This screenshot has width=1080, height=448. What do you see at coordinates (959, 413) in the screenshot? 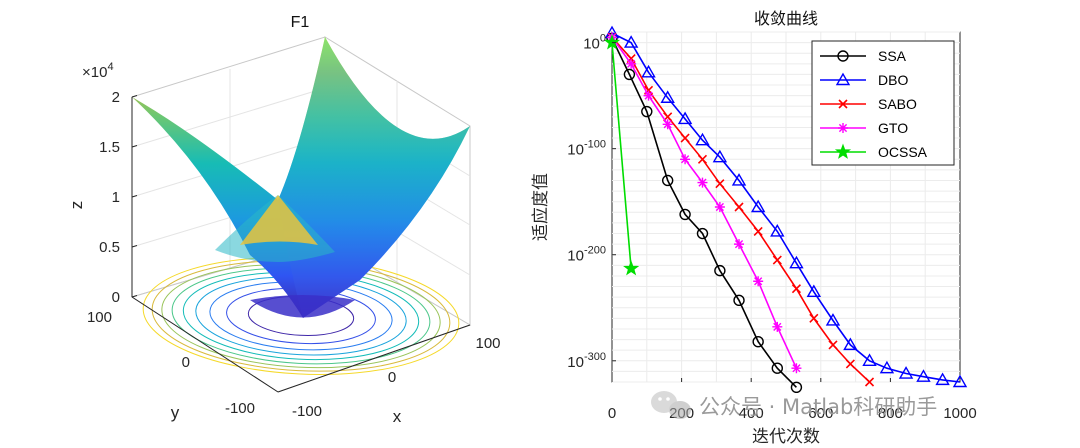
I see `x-tick-label: 1000` at bounding box center [959, 413].